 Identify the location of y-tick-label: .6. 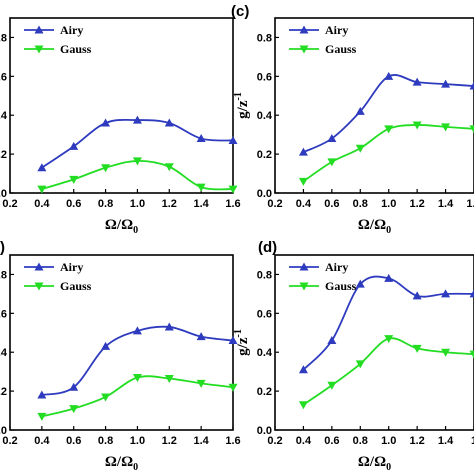
(3, 77).